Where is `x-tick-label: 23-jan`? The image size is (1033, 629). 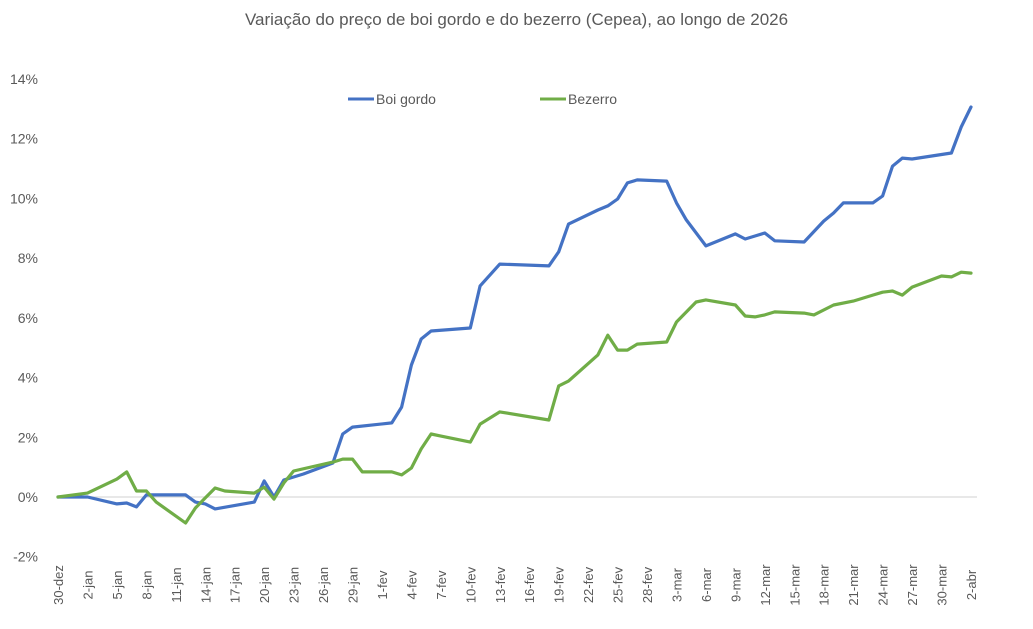
x-tick-label: 23-jan is located at coordinates (294, 585).